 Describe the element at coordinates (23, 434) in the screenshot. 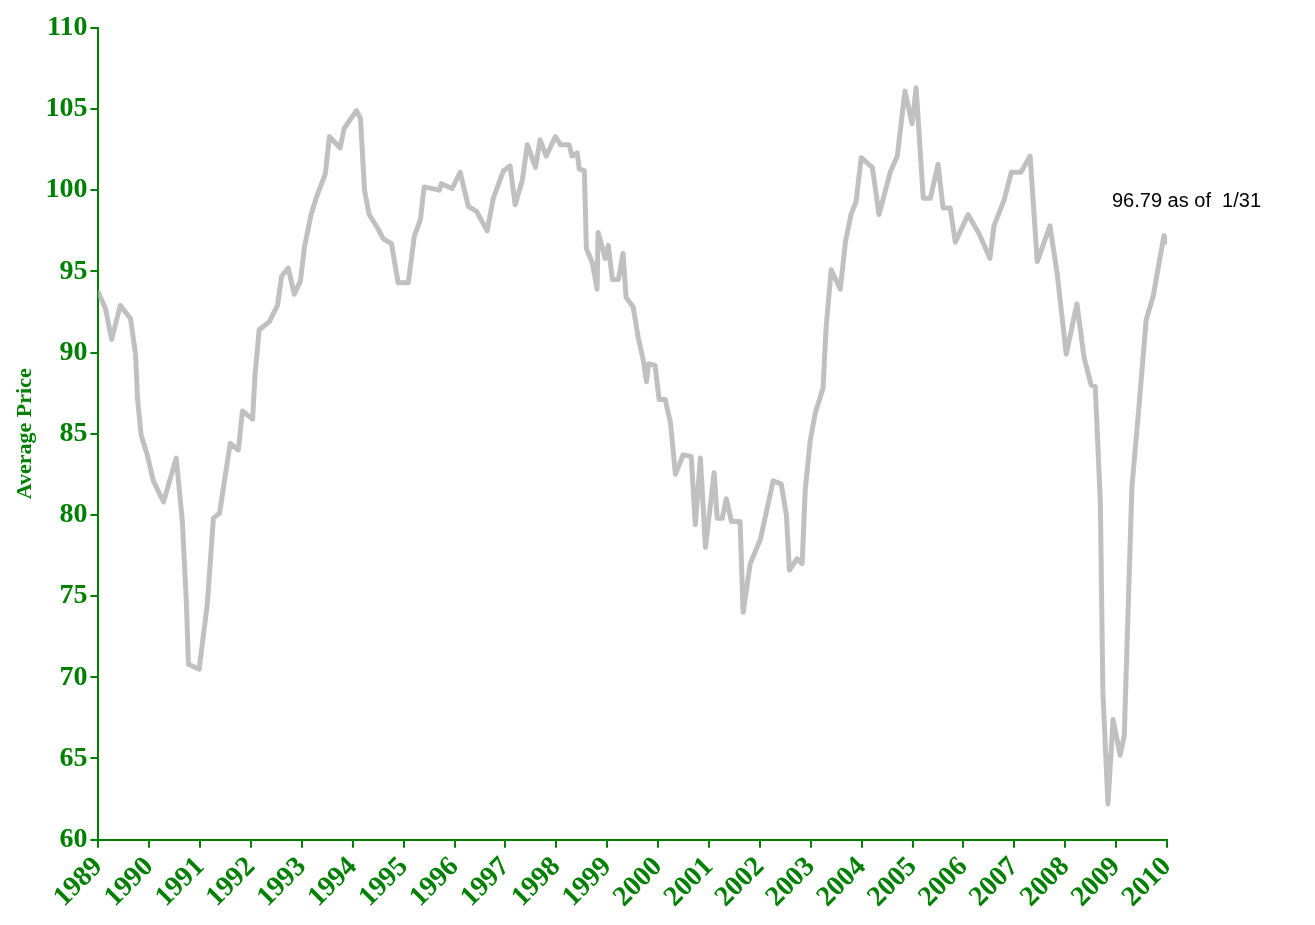

I see `y-axis-title: Average Price` at that location.